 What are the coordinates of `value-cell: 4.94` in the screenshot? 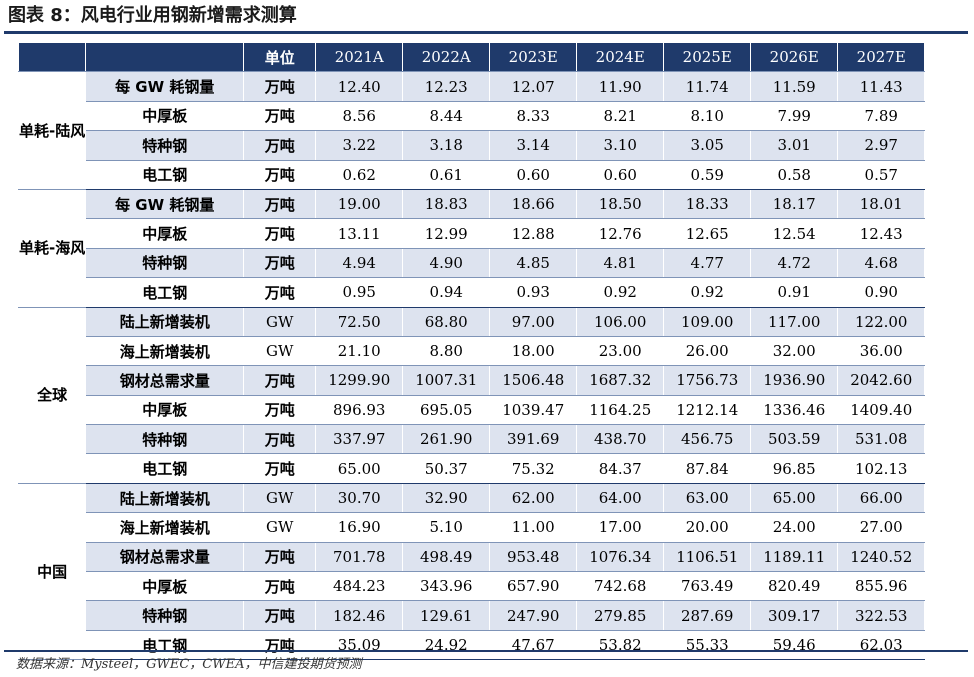 It's located at (359, 263).